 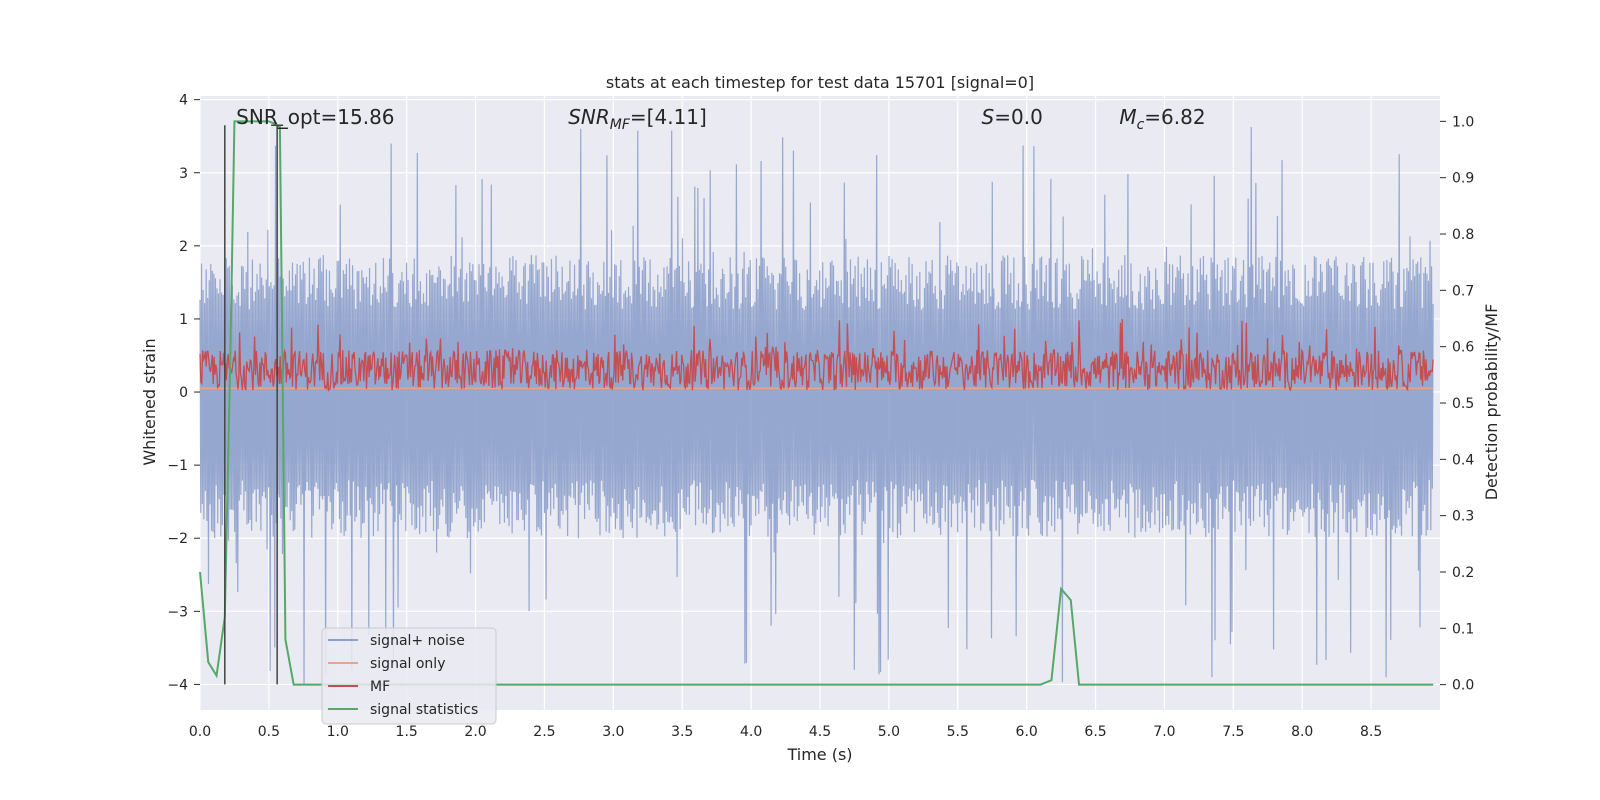 What do you see at coordinates (1463, 122) in the screenshot?
I see `y-right-tick-label: 1.0` at bounding box center [1463, 122].